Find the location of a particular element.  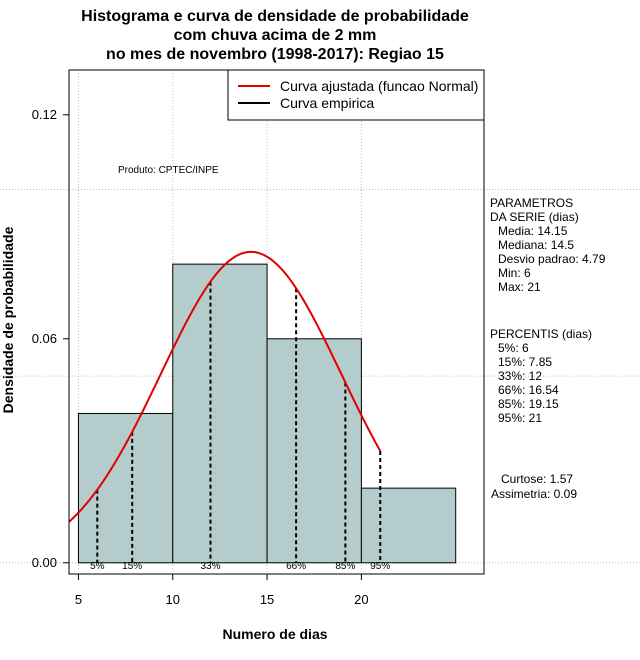

stat-min: Min: 6 is located at coordinates (514, 273).